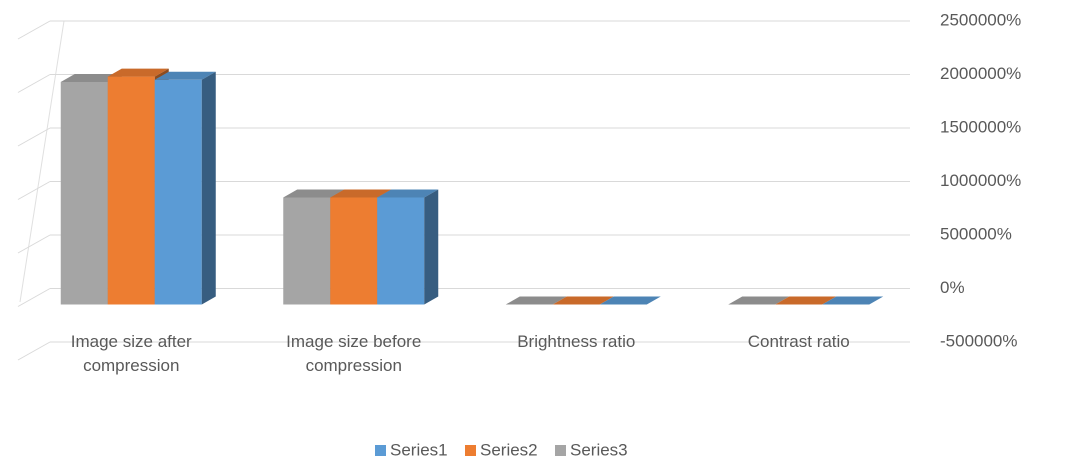 This screenshot has height=459, width=1070. What do you see at coordinates (131, 353) in the screenshot?
I see `x-tick-label: Image size after compression` at bounding box center [131, 353].